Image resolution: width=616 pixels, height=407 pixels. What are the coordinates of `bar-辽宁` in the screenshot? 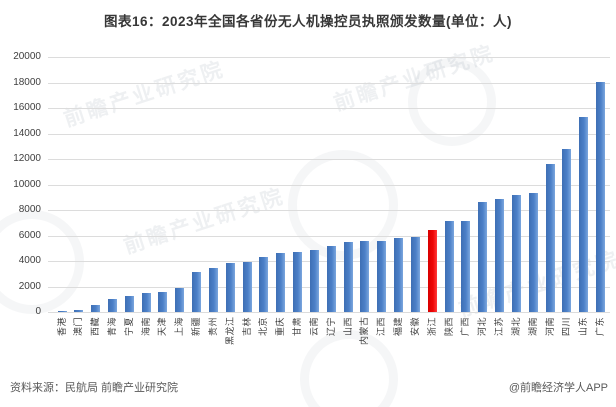 It's located at (331, 278).